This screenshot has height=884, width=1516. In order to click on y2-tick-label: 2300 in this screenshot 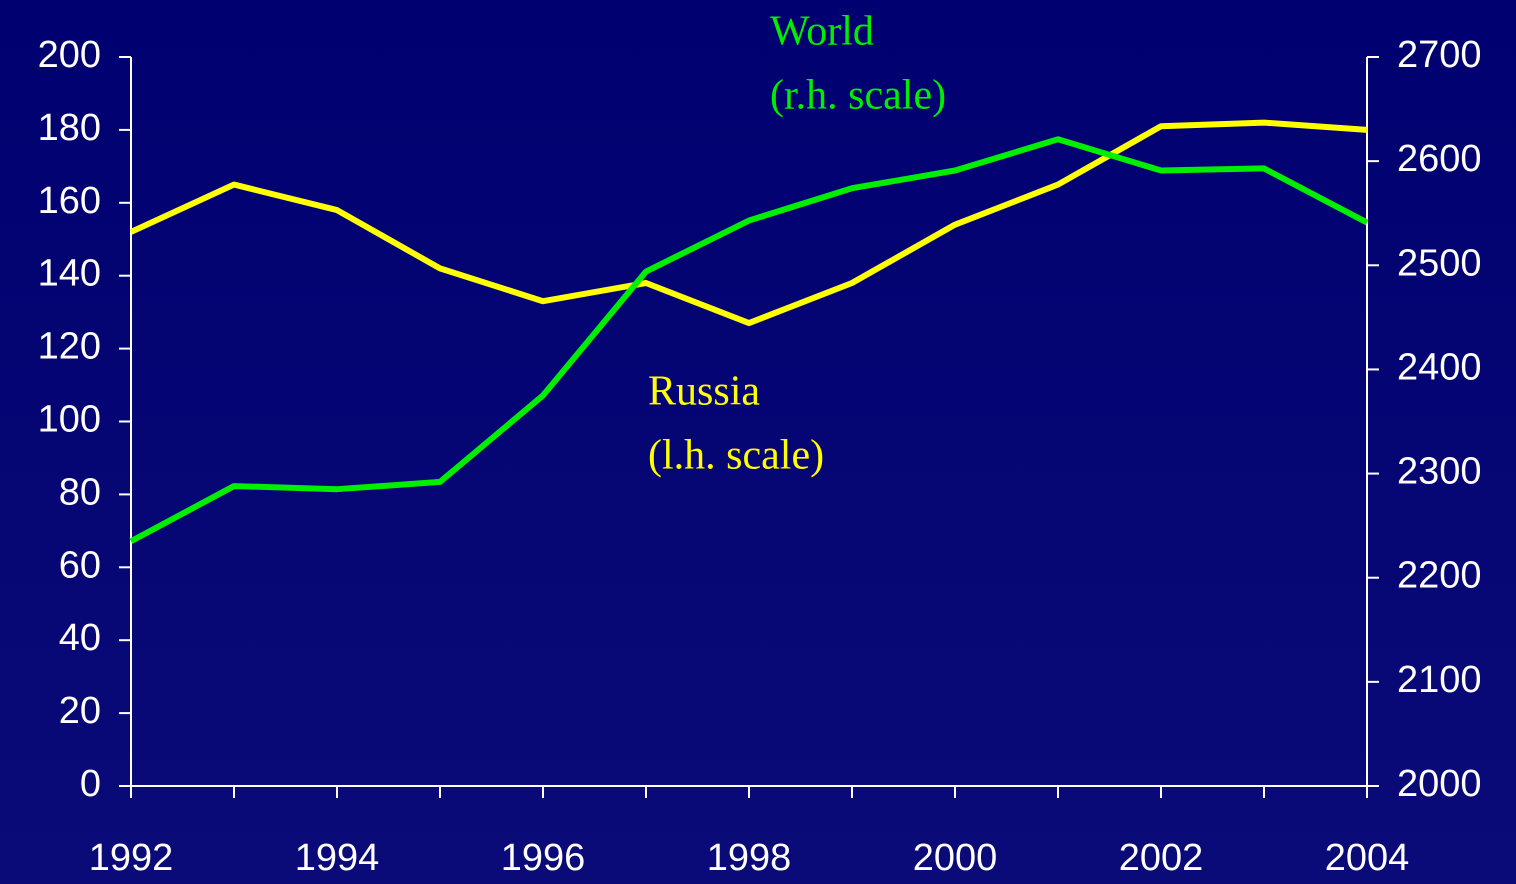, I will do `click(1439, 472)`.